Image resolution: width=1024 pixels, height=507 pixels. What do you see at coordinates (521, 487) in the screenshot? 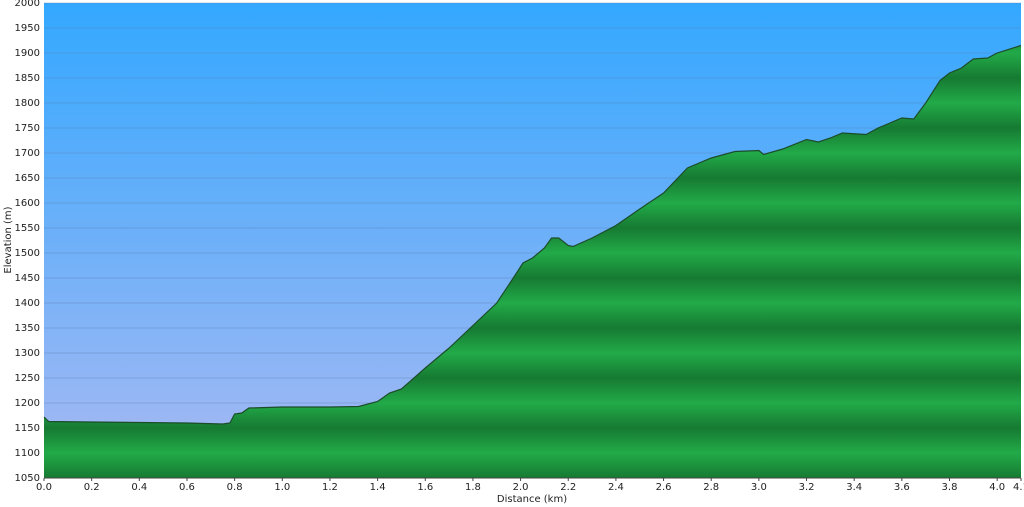
I see `x-tick-label: 2.0` at bounding box center [521, 487].